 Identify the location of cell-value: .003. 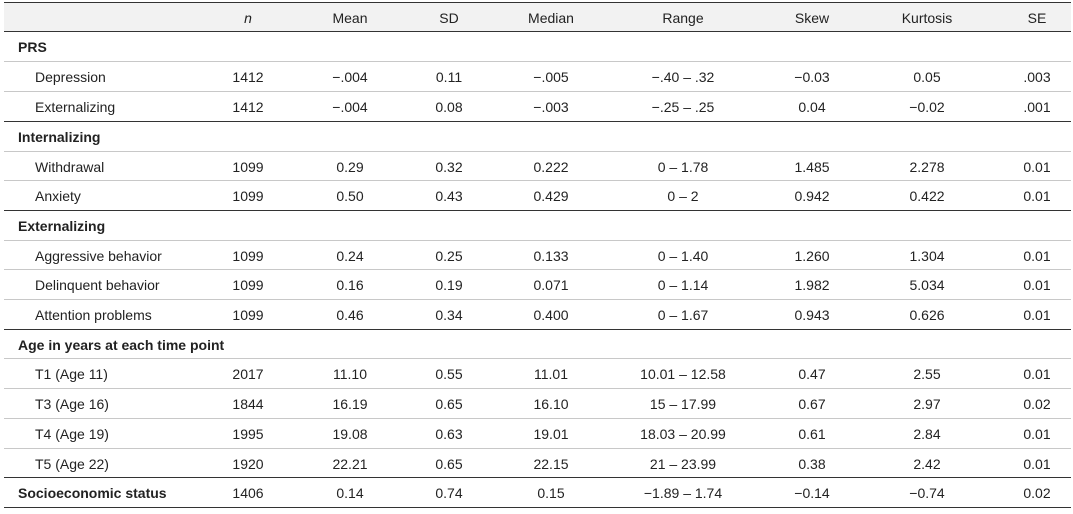
(1037, 77).